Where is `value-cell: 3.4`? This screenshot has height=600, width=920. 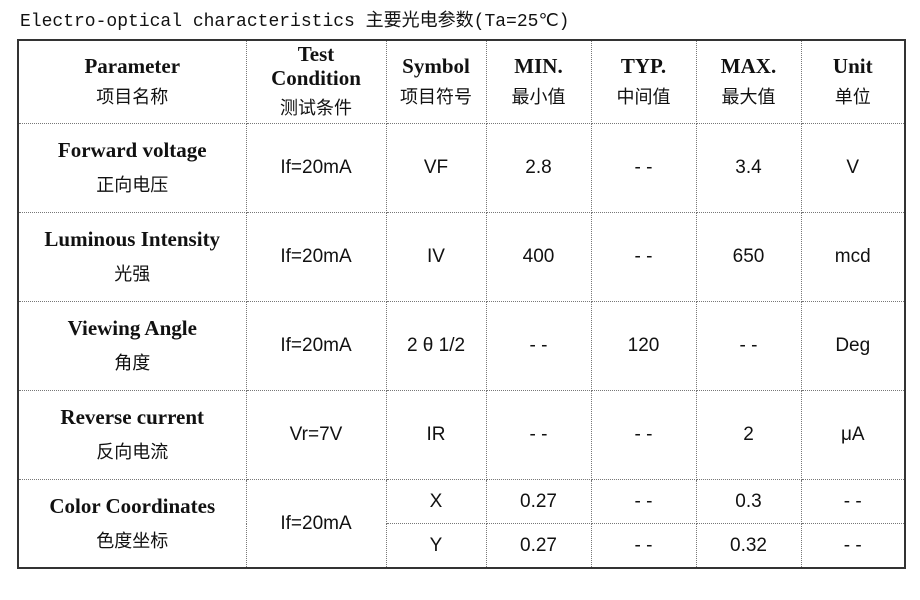
value-cell: 3.4 is located at coordinates (748, 168).